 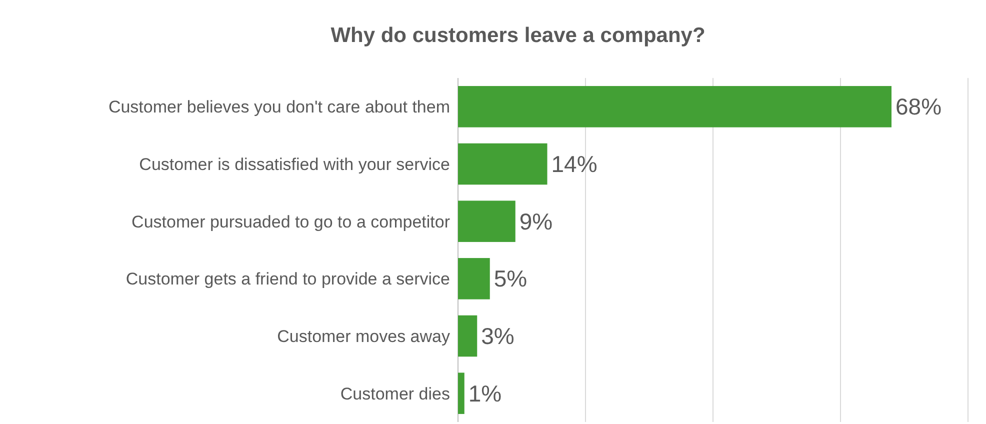 I want to click on data-label: 68%, so click(x=919, y=107).